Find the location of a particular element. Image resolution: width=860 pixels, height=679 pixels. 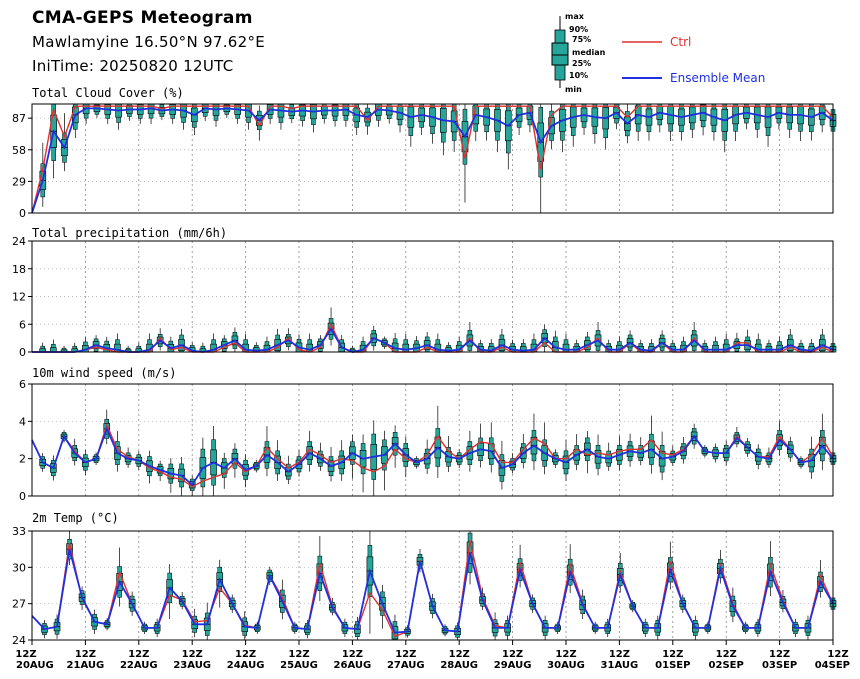

legend-min: min is located at coordinates (573, 89).